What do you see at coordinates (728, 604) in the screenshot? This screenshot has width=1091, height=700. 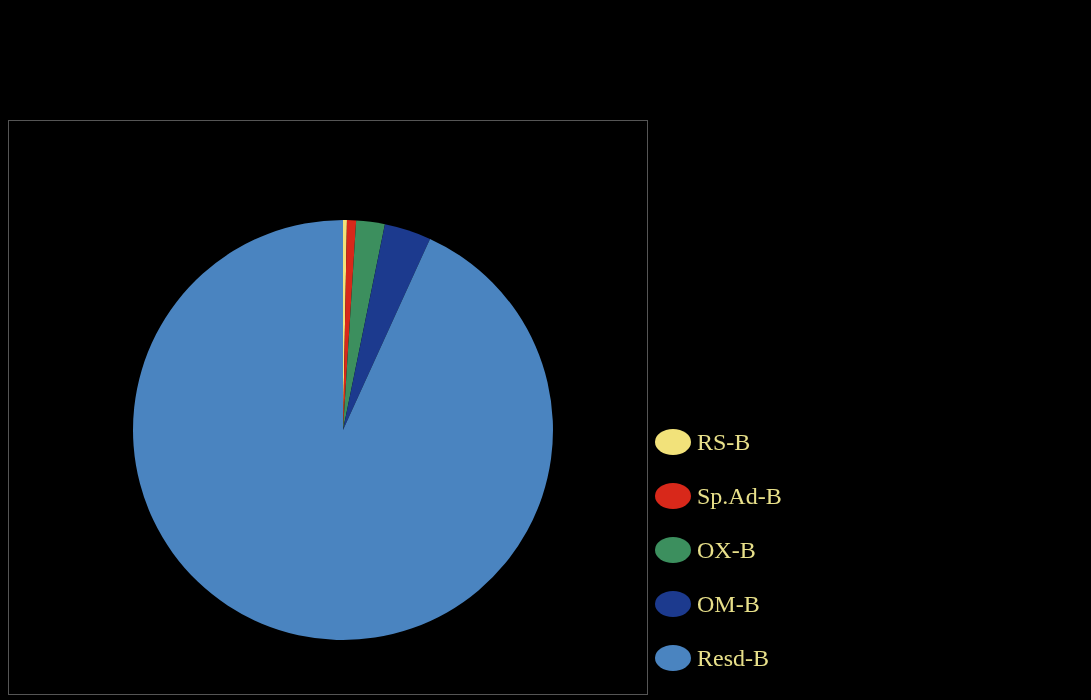 I see `legend-label: OM-B` at bounding box center [728, 604].